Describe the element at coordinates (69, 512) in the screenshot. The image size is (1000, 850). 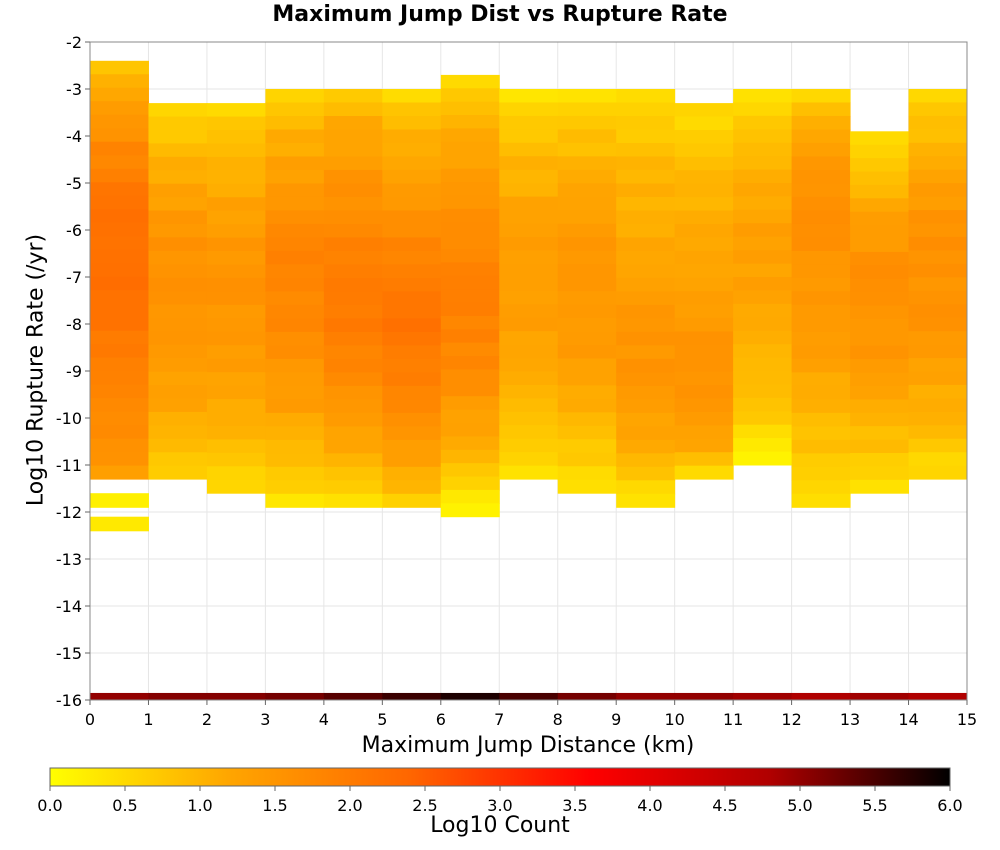
I see `y-tick-label: -12` at that location.